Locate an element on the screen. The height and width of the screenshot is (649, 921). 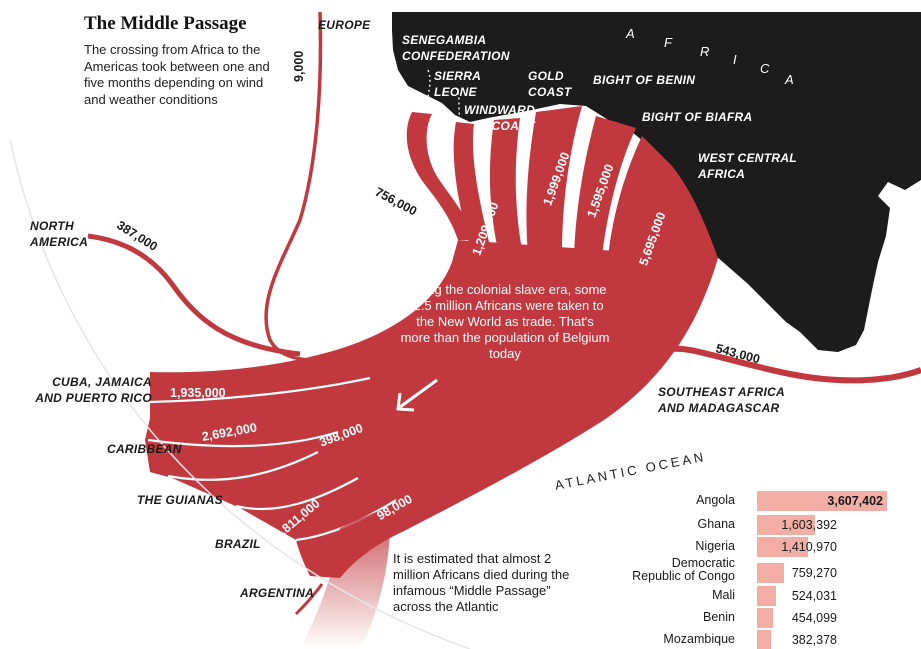
destination-line: THE GUIANAS is located at coordinates (180, 500).